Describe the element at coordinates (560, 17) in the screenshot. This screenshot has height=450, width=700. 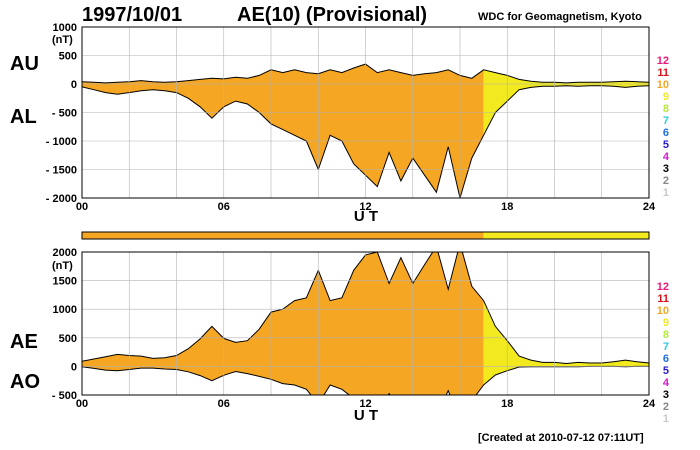
I see `organization-label: WDC for Geomagnetism, Kyoto` at that location.